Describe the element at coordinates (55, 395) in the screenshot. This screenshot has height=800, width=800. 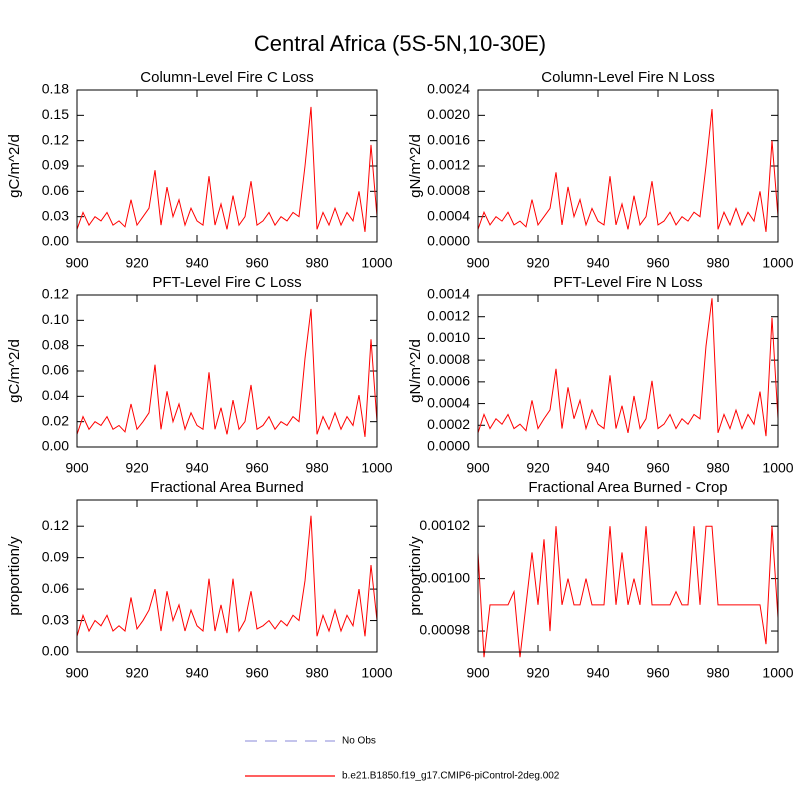
I see `y-tick-label: 0.04` at that location.